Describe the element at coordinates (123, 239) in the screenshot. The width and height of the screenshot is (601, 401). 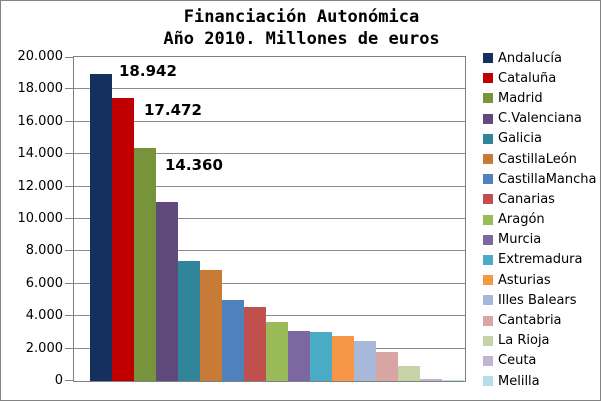
I see `bar-cataluna` at that location.